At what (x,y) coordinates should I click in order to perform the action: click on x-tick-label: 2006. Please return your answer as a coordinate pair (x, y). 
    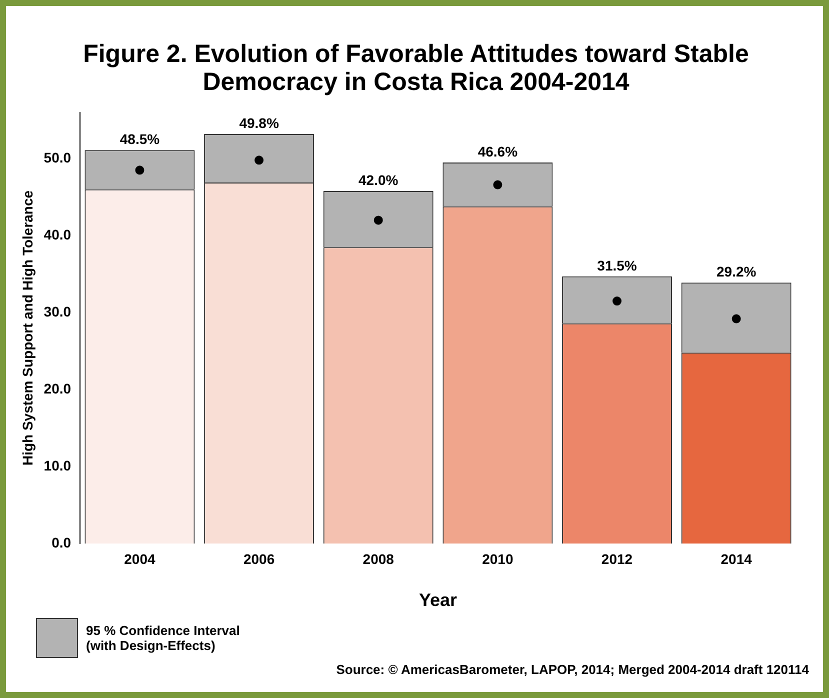
    Looking at the image, I should click on (259, 558).